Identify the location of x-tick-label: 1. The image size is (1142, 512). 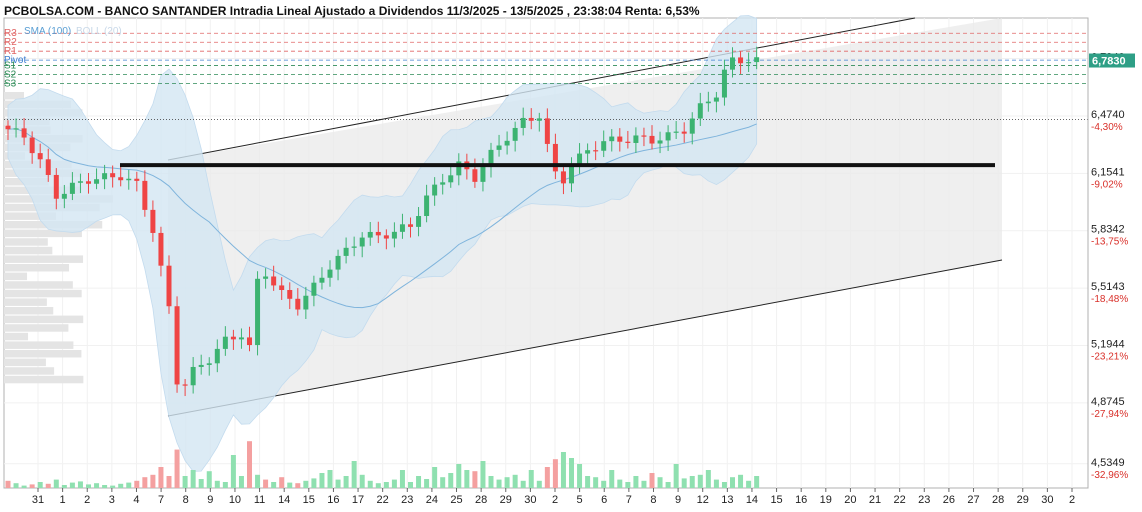
(63, 500).